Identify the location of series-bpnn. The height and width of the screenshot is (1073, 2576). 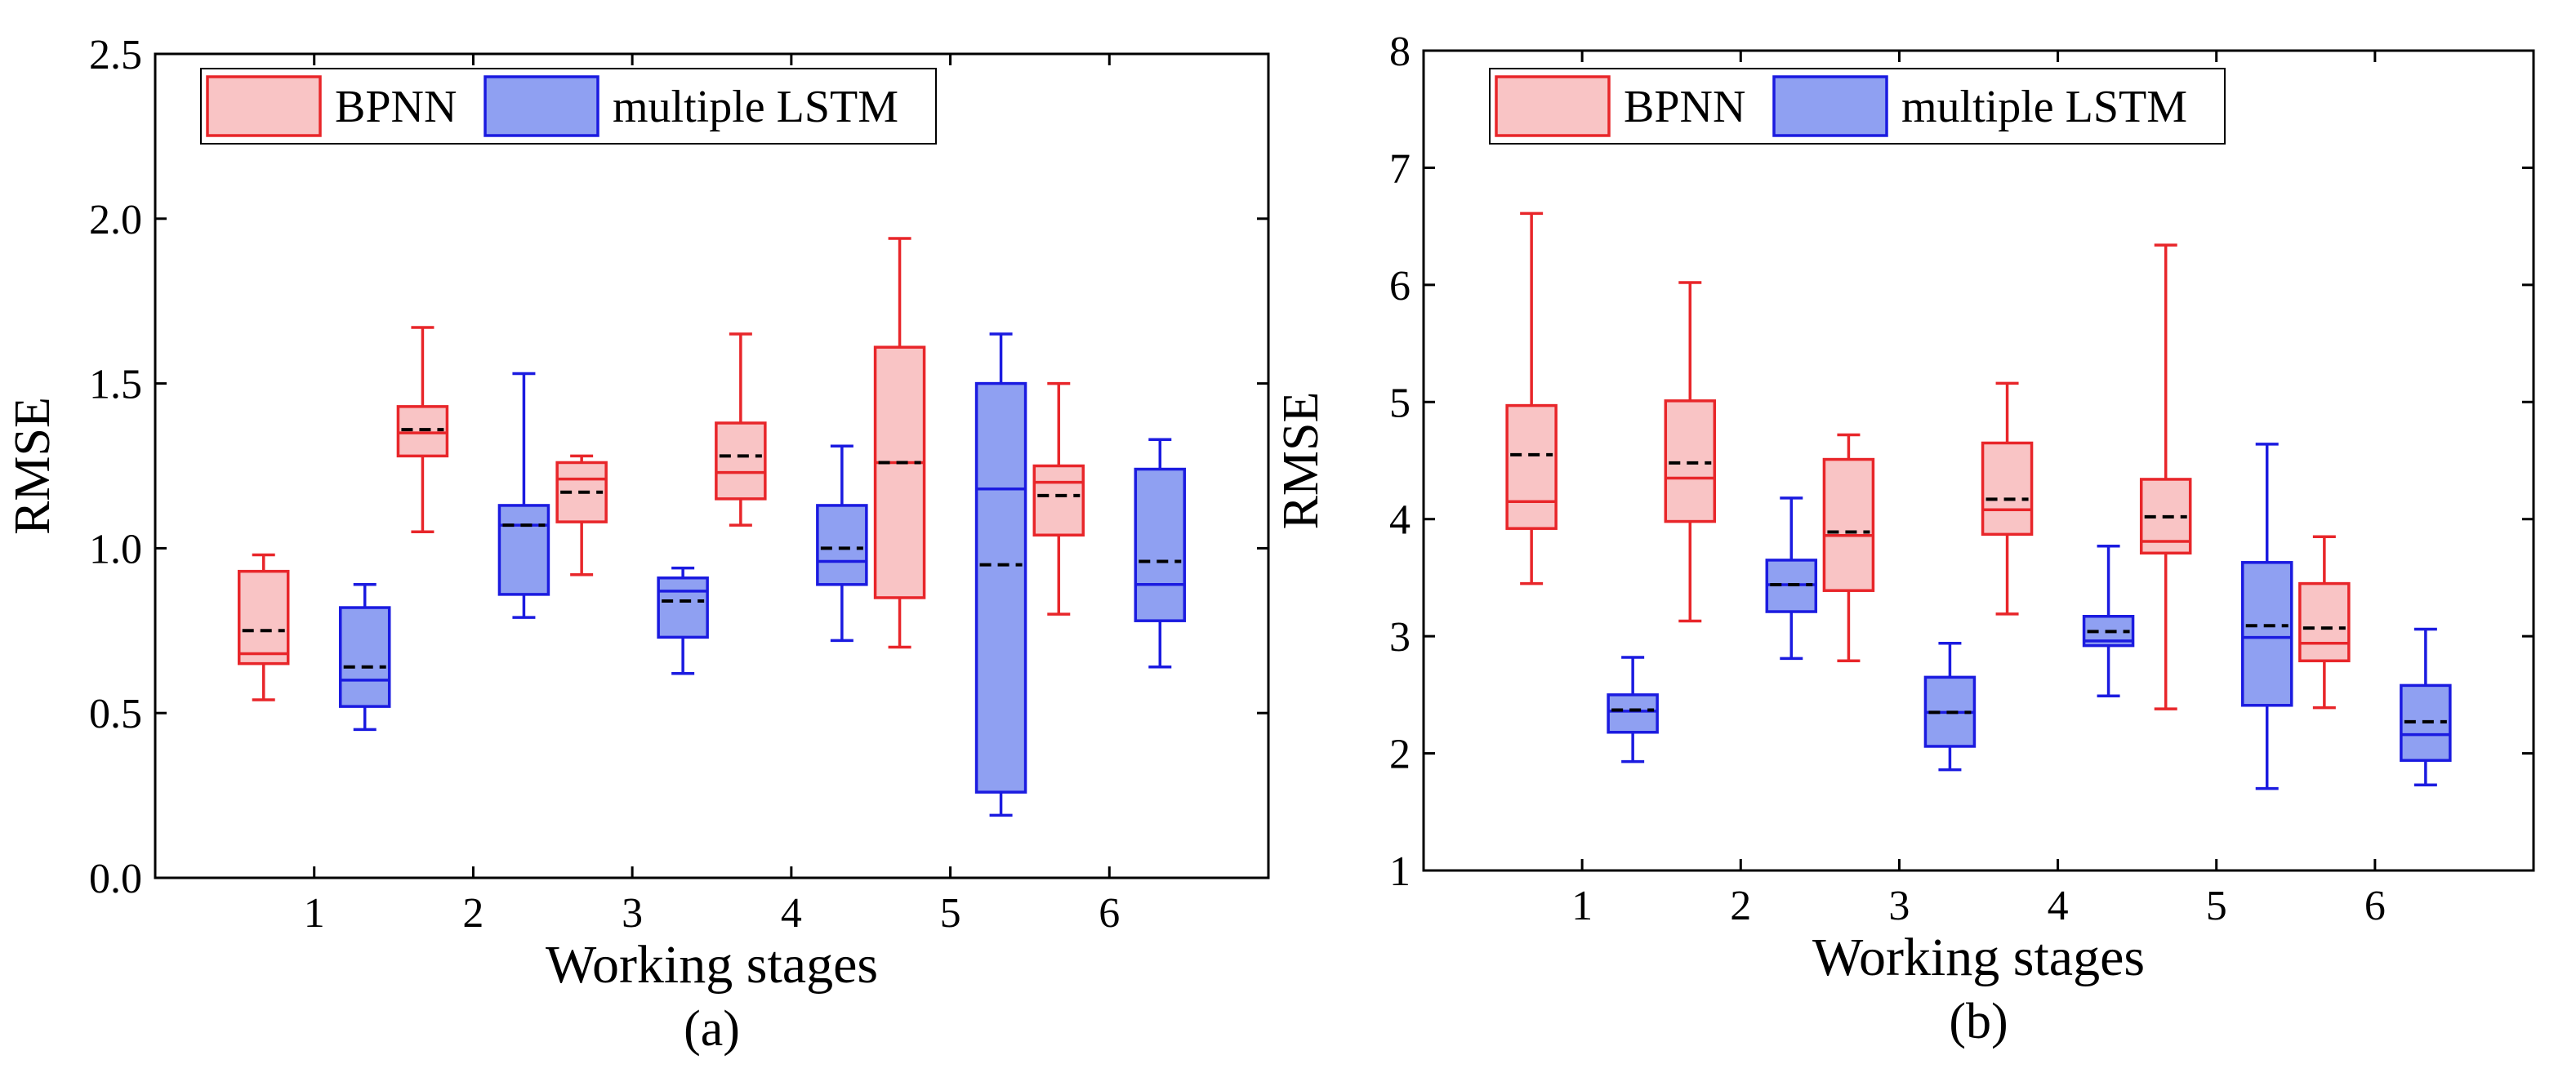
(661, 469).